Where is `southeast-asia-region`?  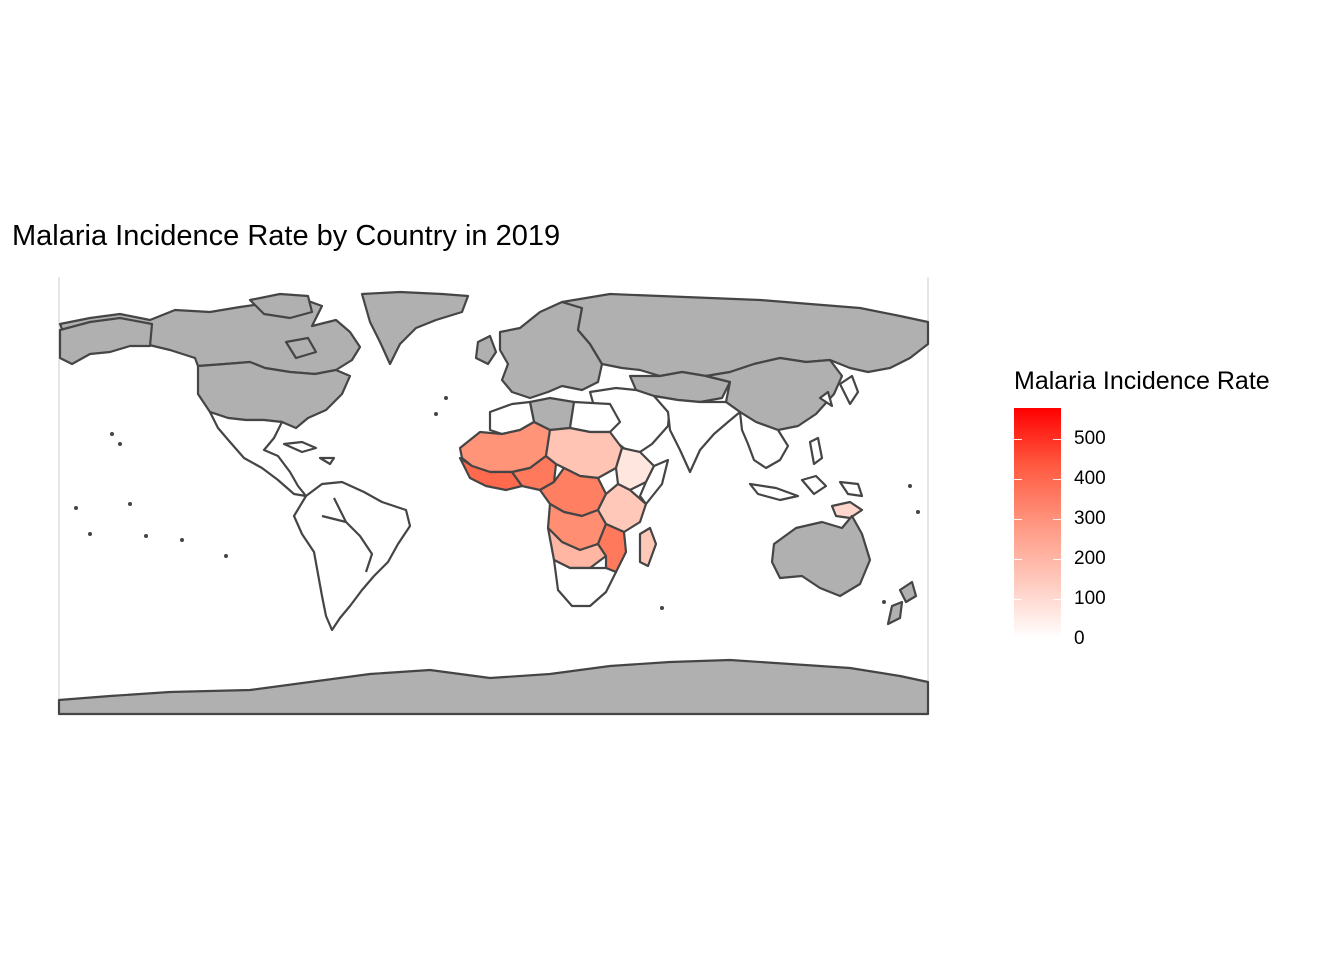 southeast-asia-region is located at coordinates (764, 440).